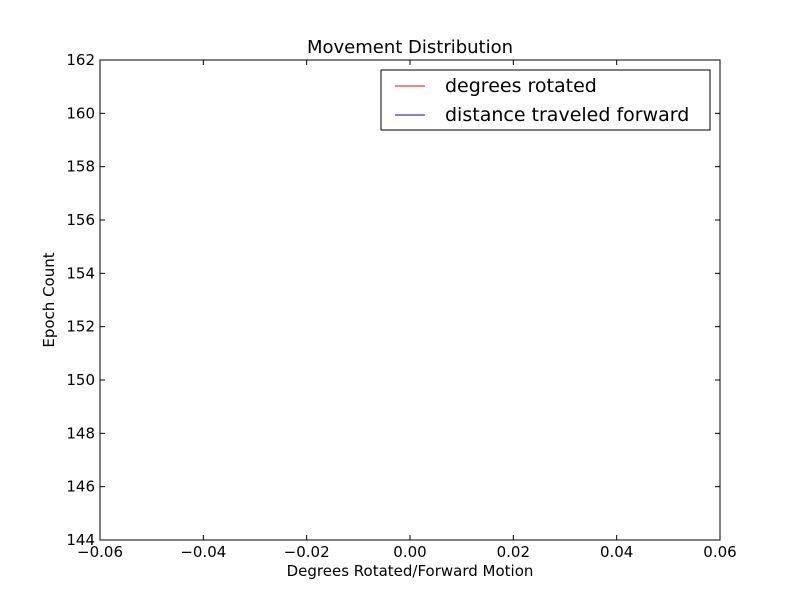  I want to click on x-tick-label: 0.06, so click(719, 552).